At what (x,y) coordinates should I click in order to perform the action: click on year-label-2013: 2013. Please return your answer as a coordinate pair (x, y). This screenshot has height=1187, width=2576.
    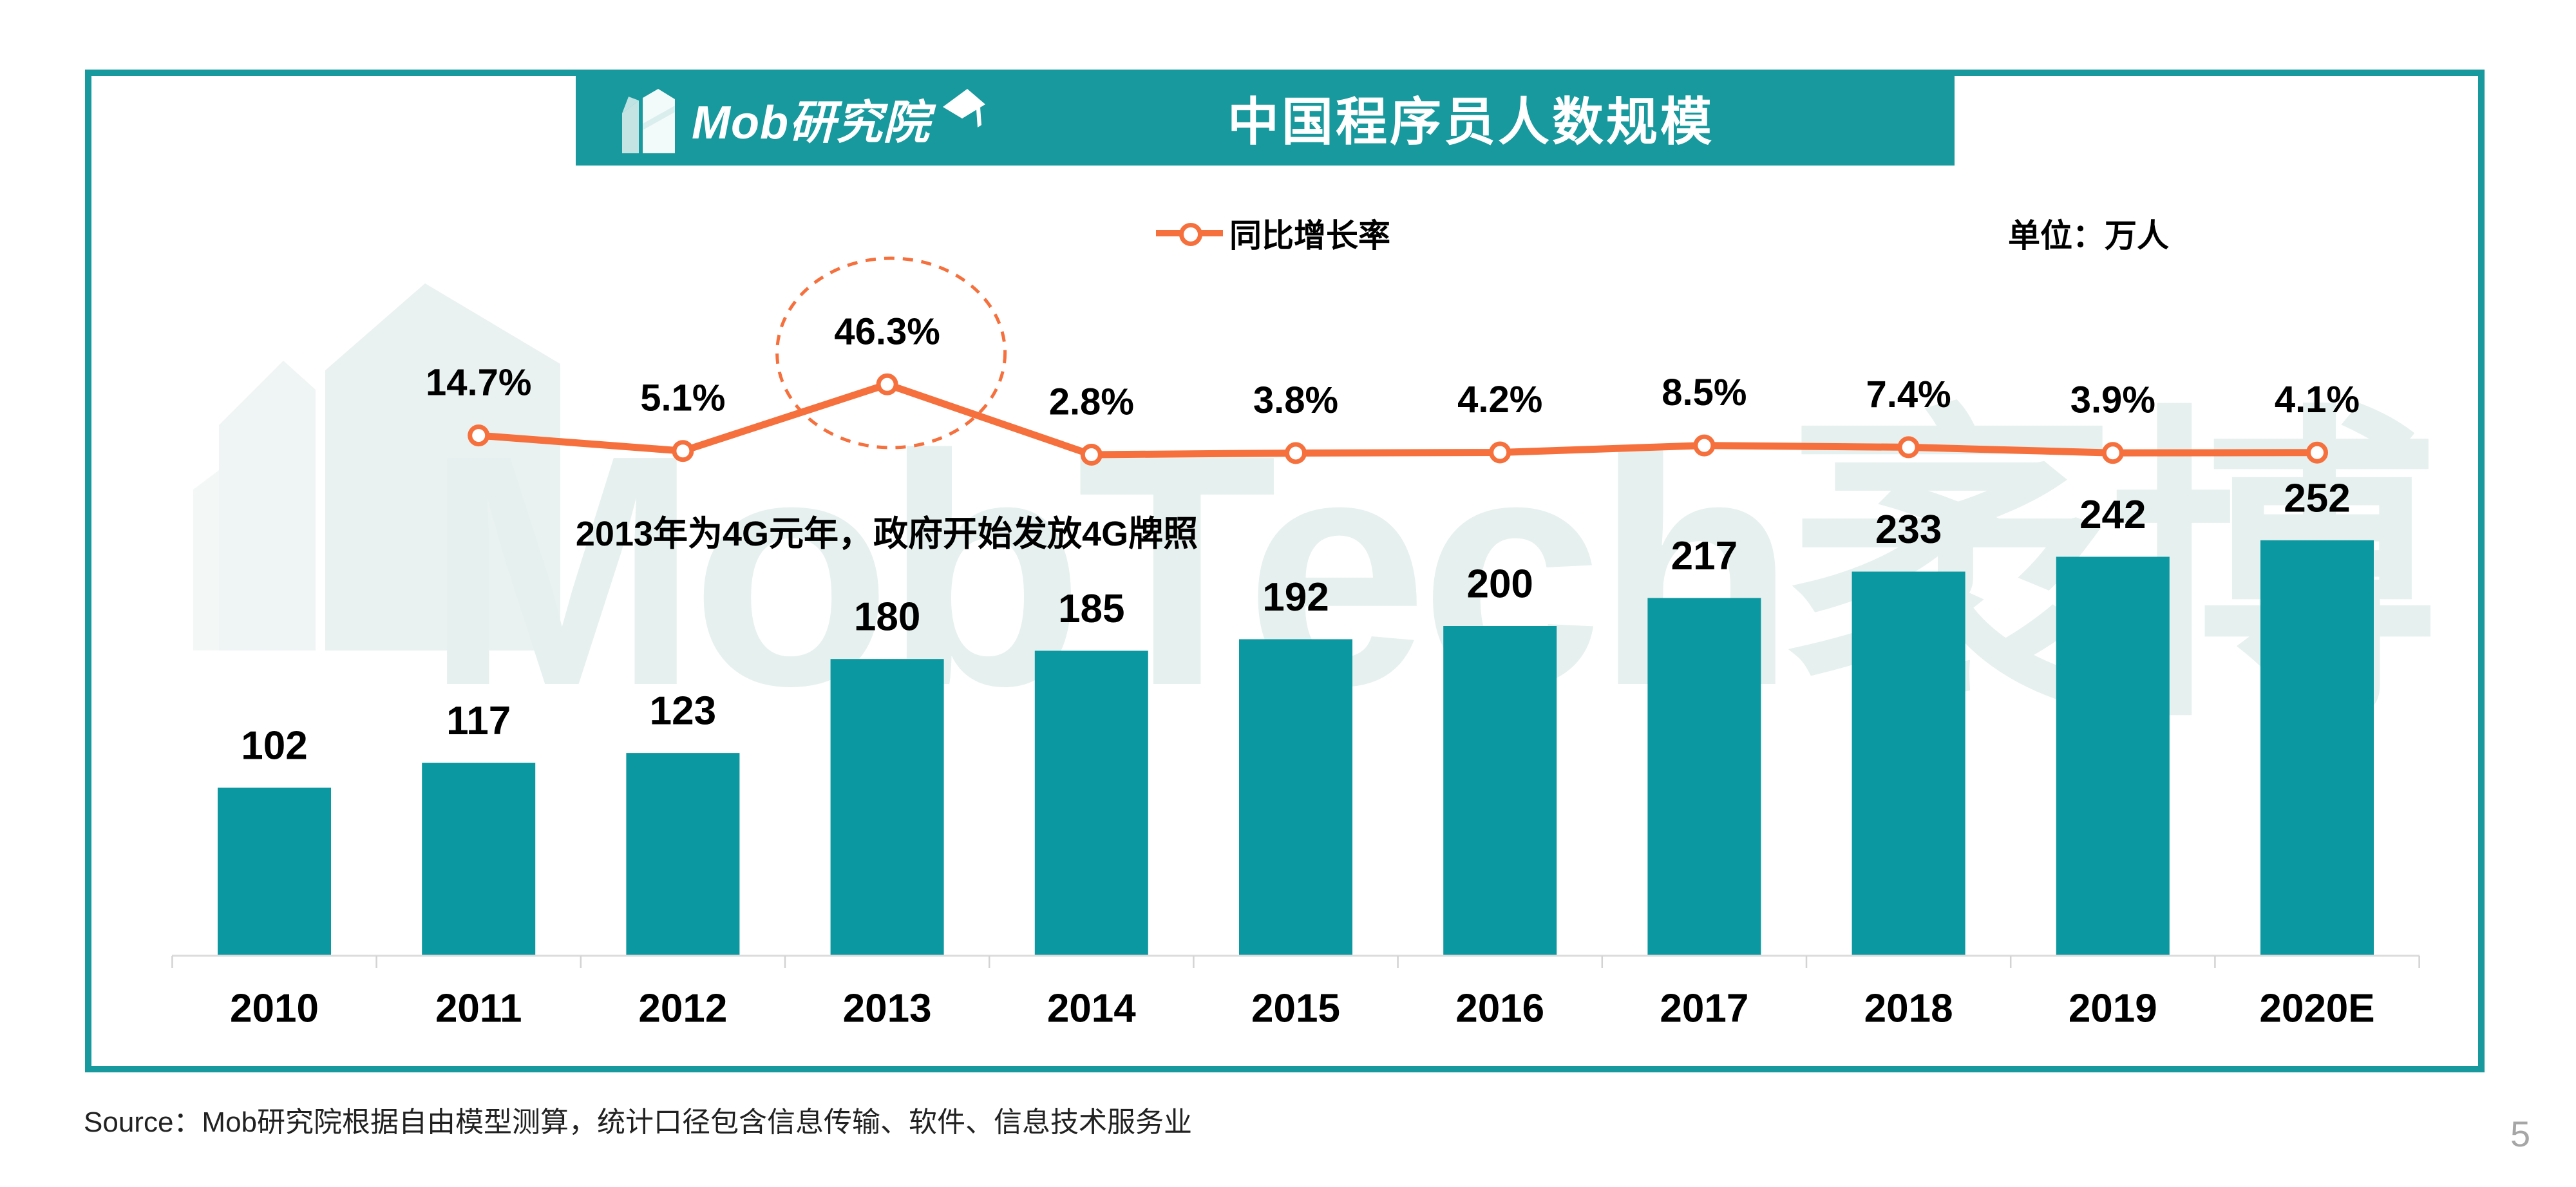
    Looking at the image, I should click on (887, 1009).